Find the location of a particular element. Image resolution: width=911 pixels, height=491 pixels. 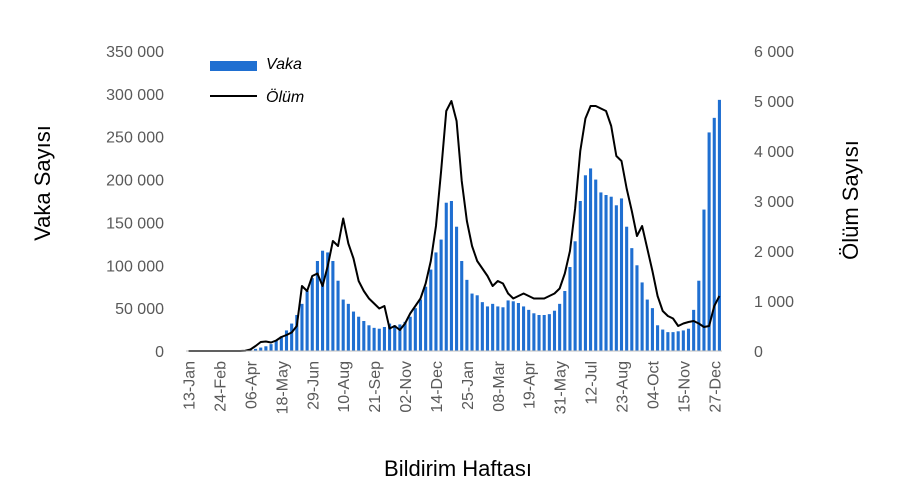

x-tick-label: 12-Jul is located at coordinates (592, 383).